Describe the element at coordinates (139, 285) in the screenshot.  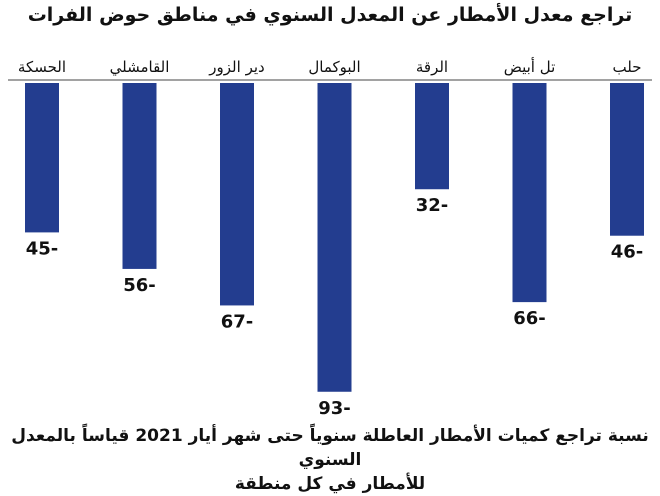
I see `data-label: 56-` at that location.